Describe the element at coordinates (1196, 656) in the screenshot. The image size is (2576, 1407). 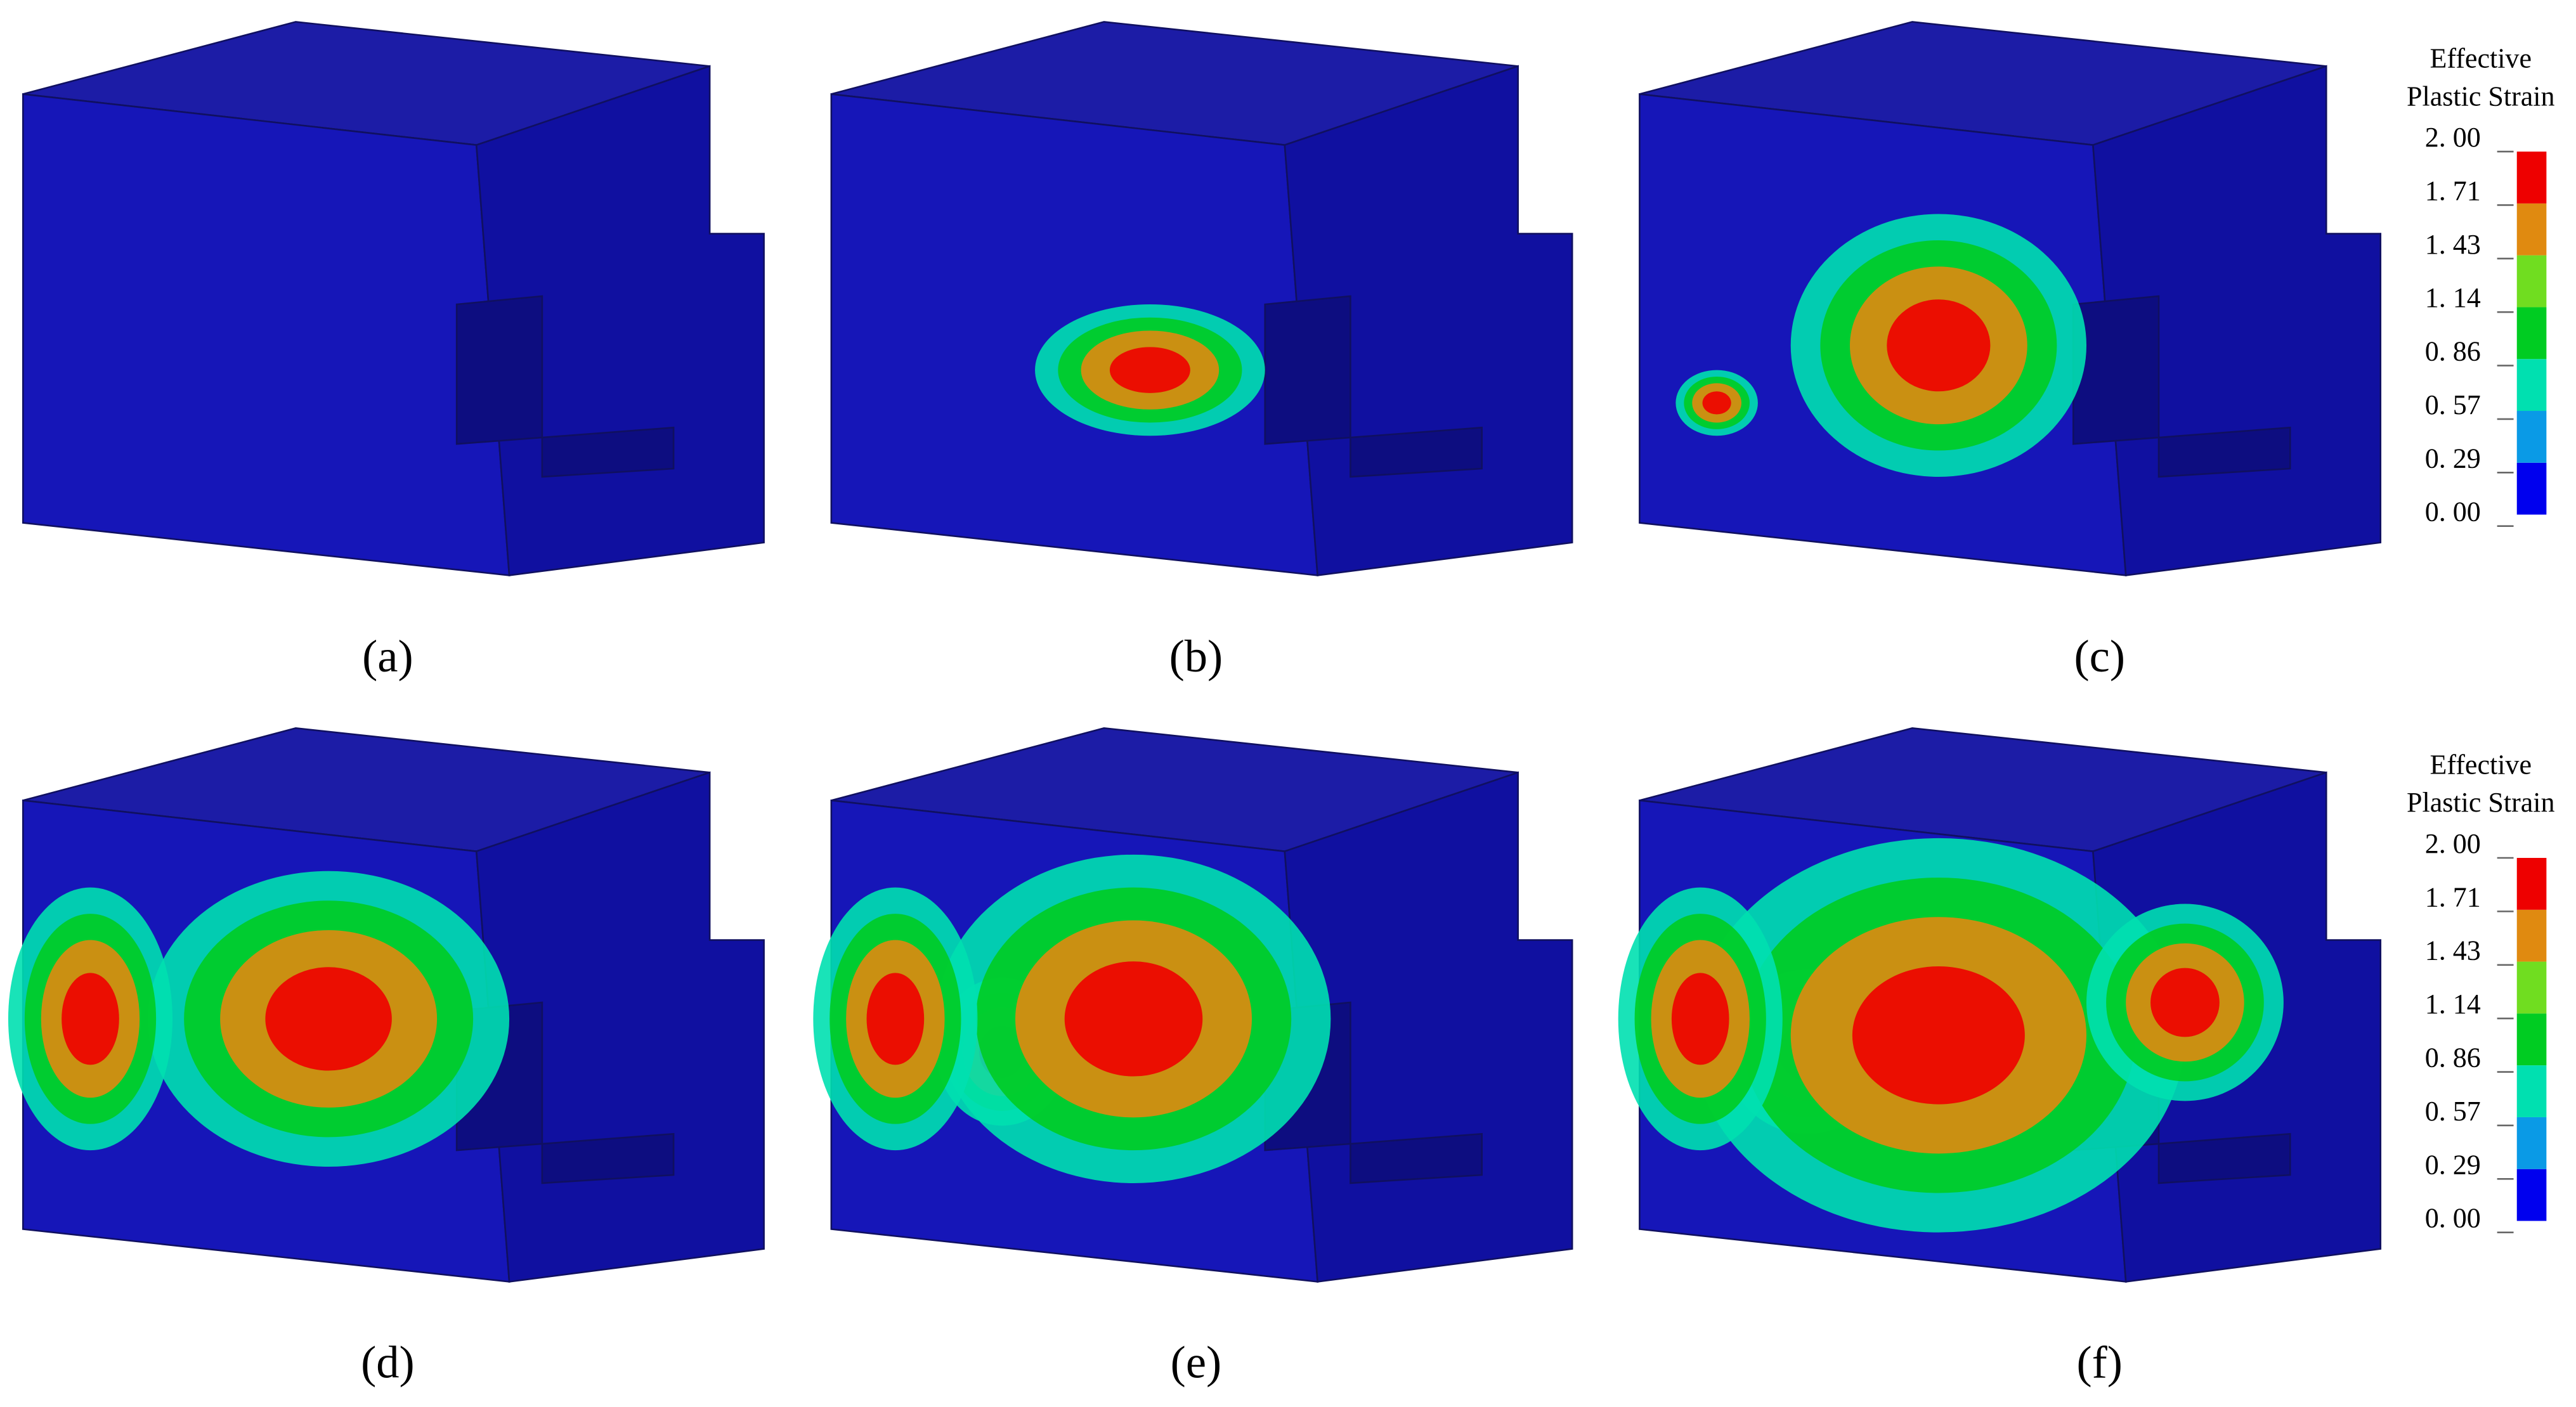
I see `panel-label: (b)` at that location.